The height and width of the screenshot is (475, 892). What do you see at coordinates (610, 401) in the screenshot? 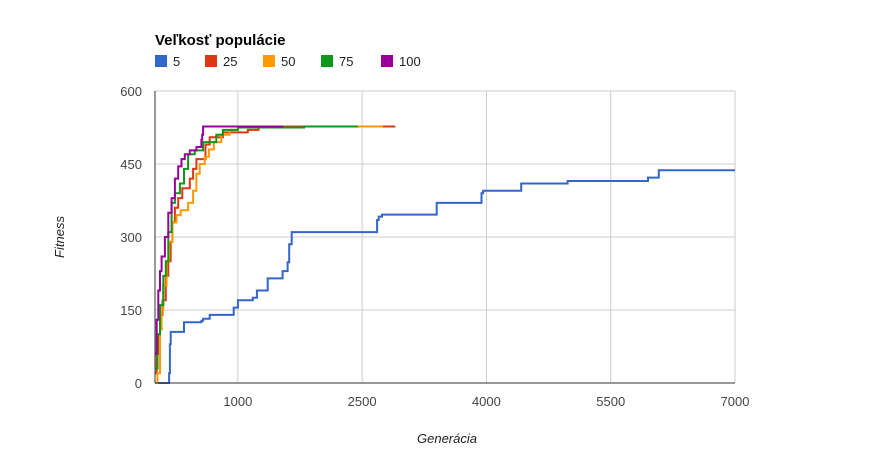
I see `x-tick-label: 5500` at bounding box center [610, 401].